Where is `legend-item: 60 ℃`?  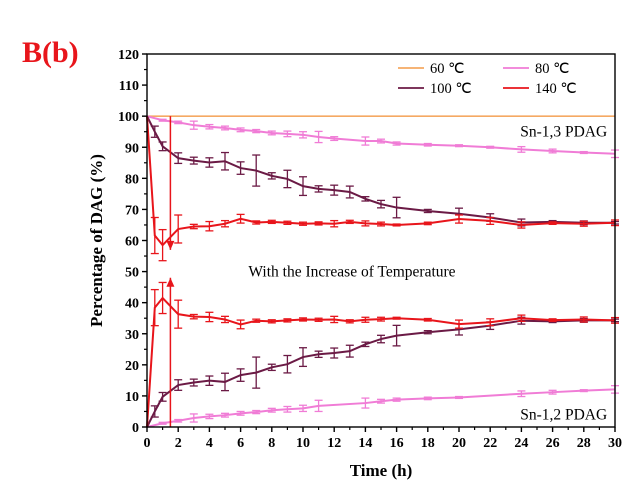
legend-item: 60 ℃ is located at coordinates (431, 69).